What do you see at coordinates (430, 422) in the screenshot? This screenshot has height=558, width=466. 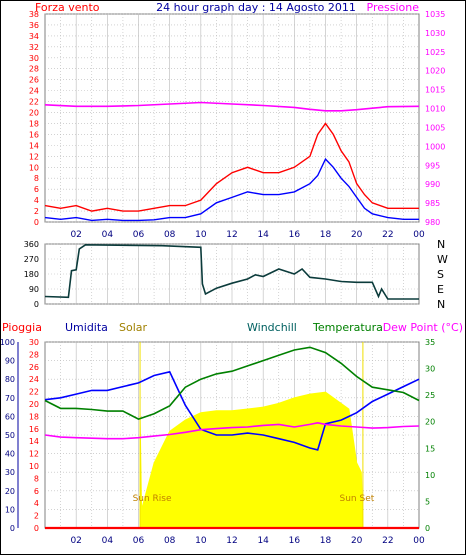 I see `chart3-temp-tick-label: 20` at bounding box center [430, 422].